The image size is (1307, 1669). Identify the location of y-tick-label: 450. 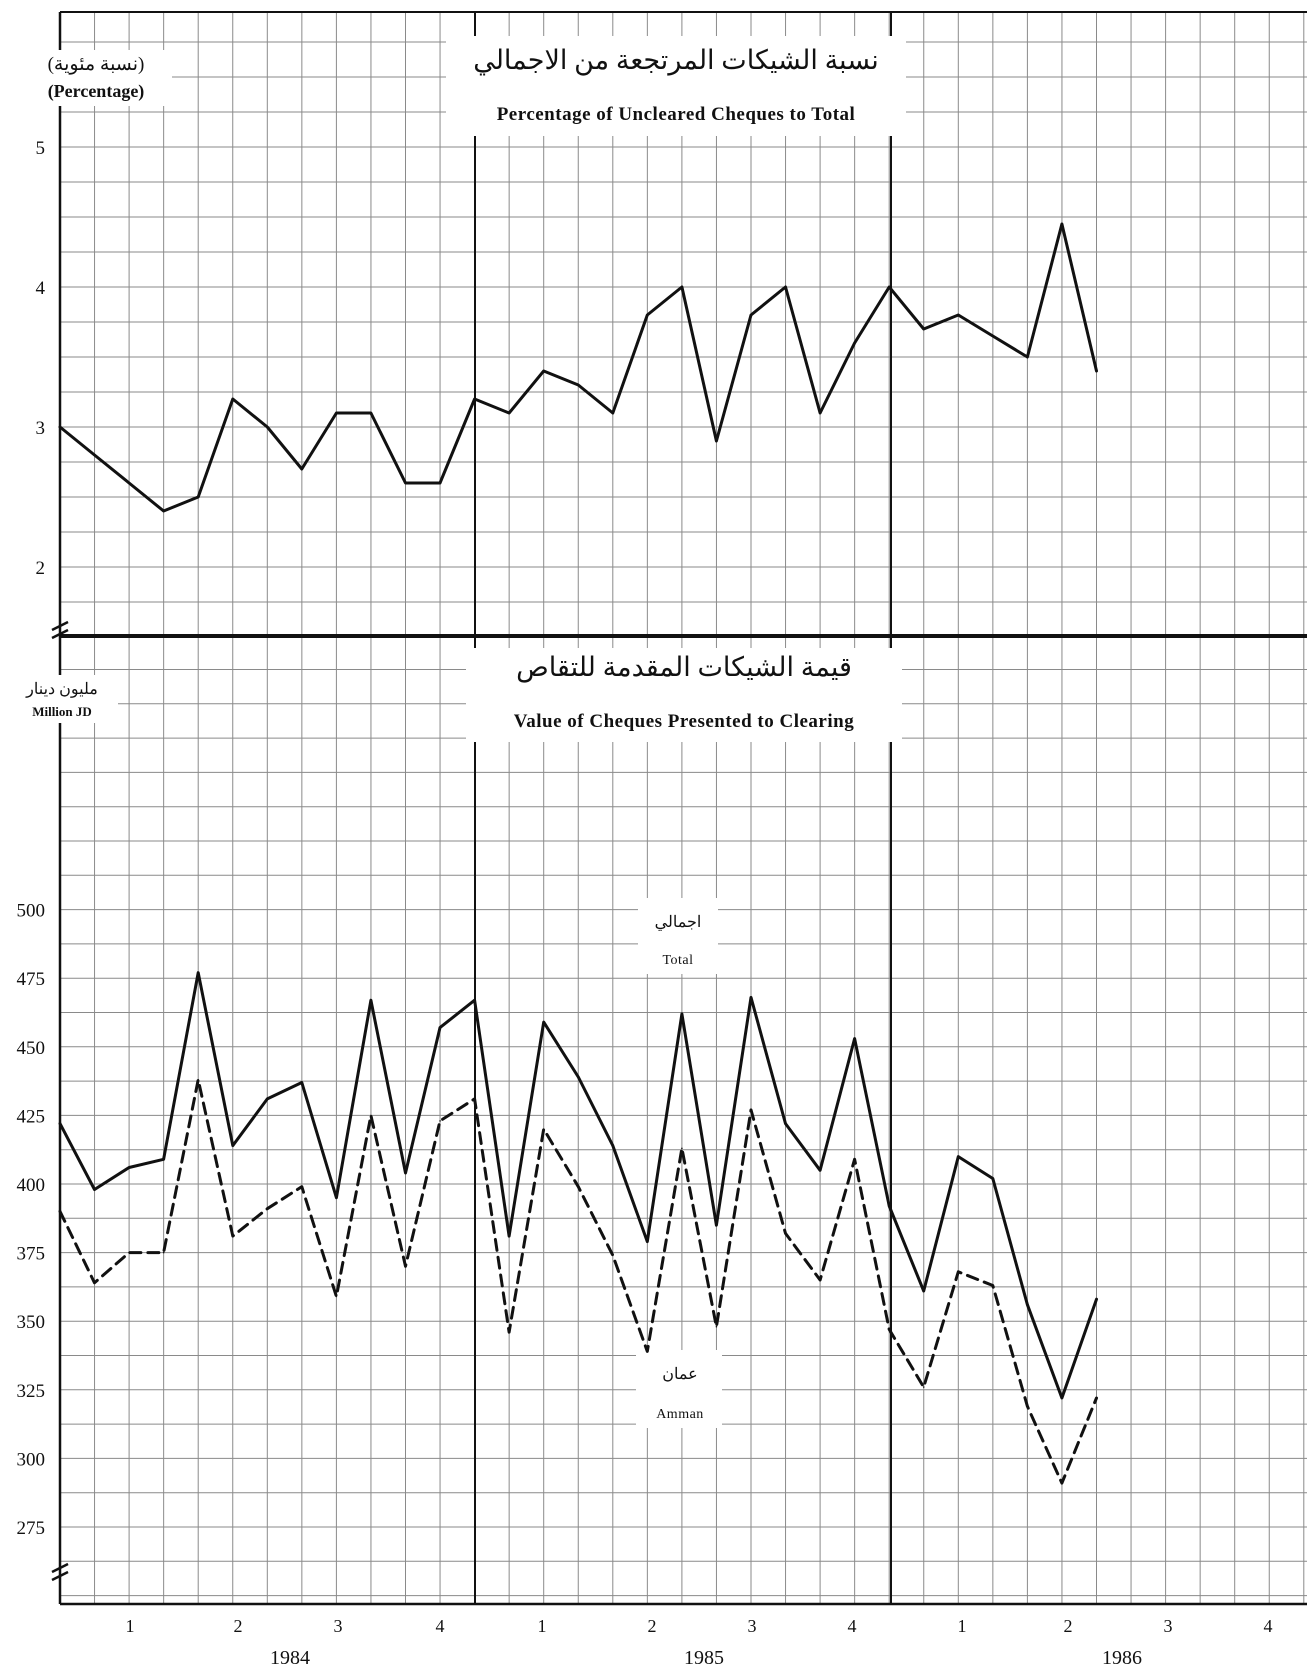
(31, 1048).